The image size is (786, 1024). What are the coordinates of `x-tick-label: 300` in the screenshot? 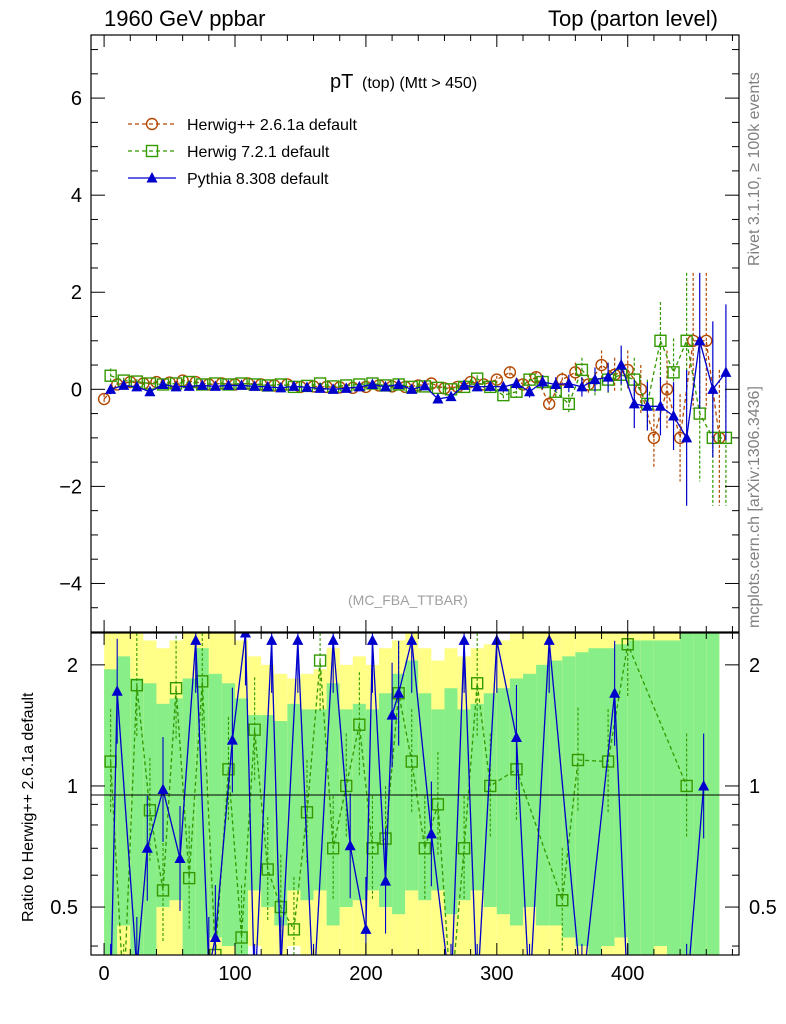 It's located at (496, 974).